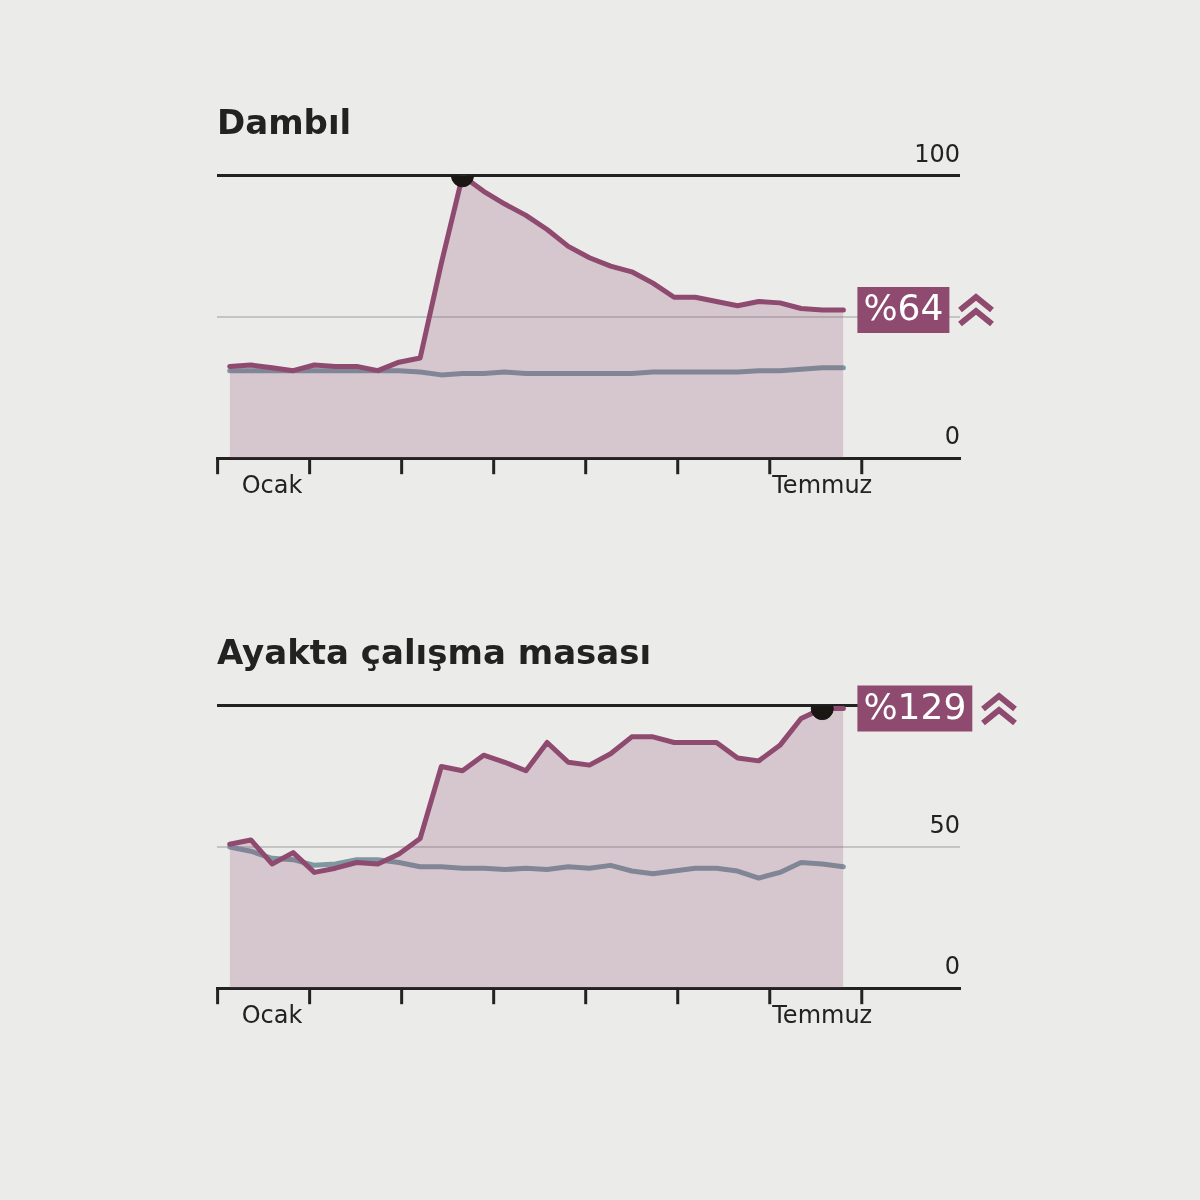 The height and width of the screenshot is (1200, 1200). Describe the element at coordinates (434, 652) in the screenshot. I see `chart-title: Ayakta çalışma masası` at that location.